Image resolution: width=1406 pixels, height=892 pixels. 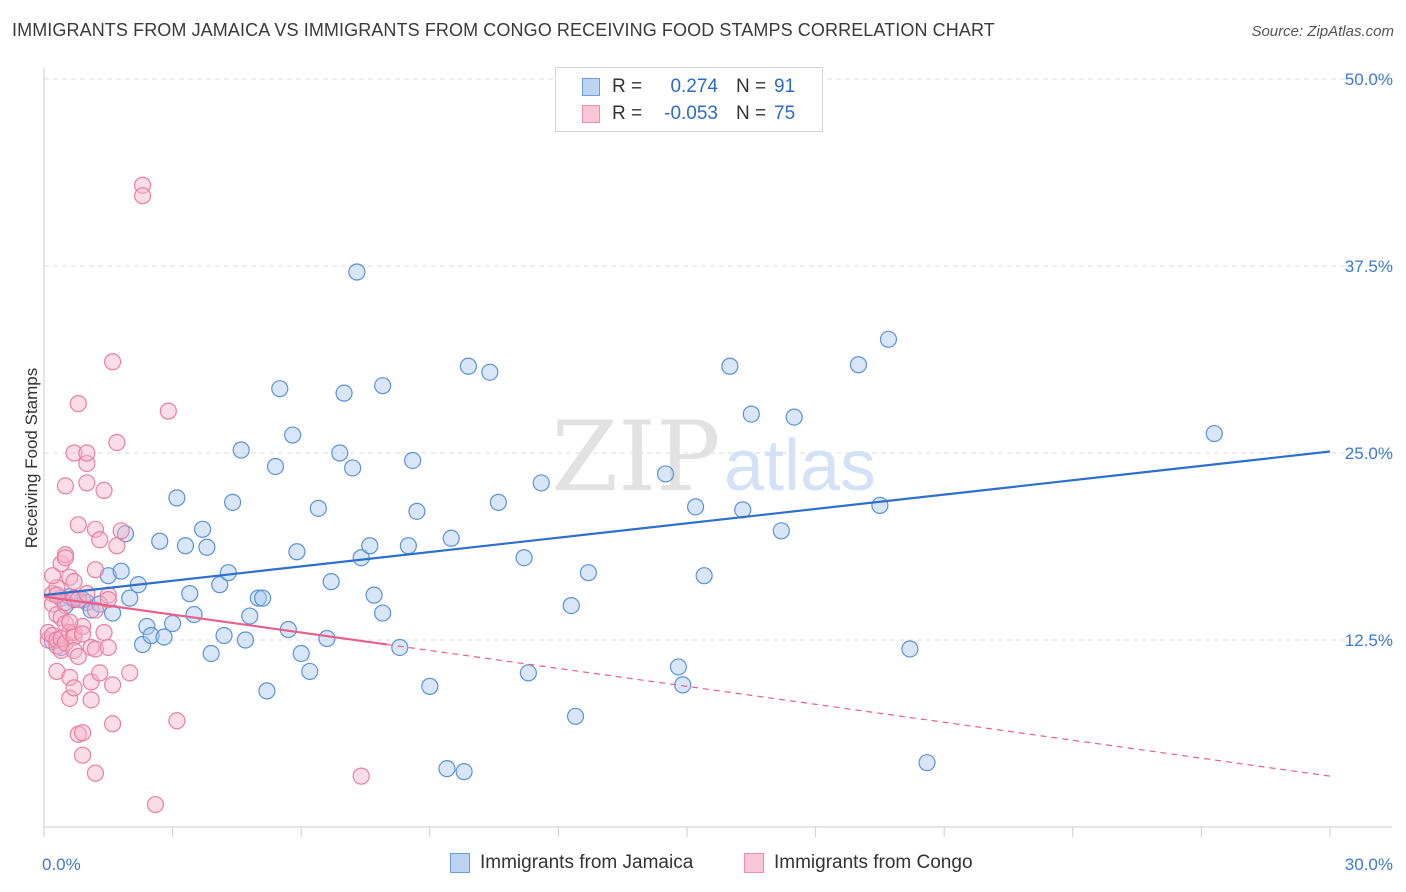 I want to click on x-tick-label: 0.0%, so click(x=61, y=864).